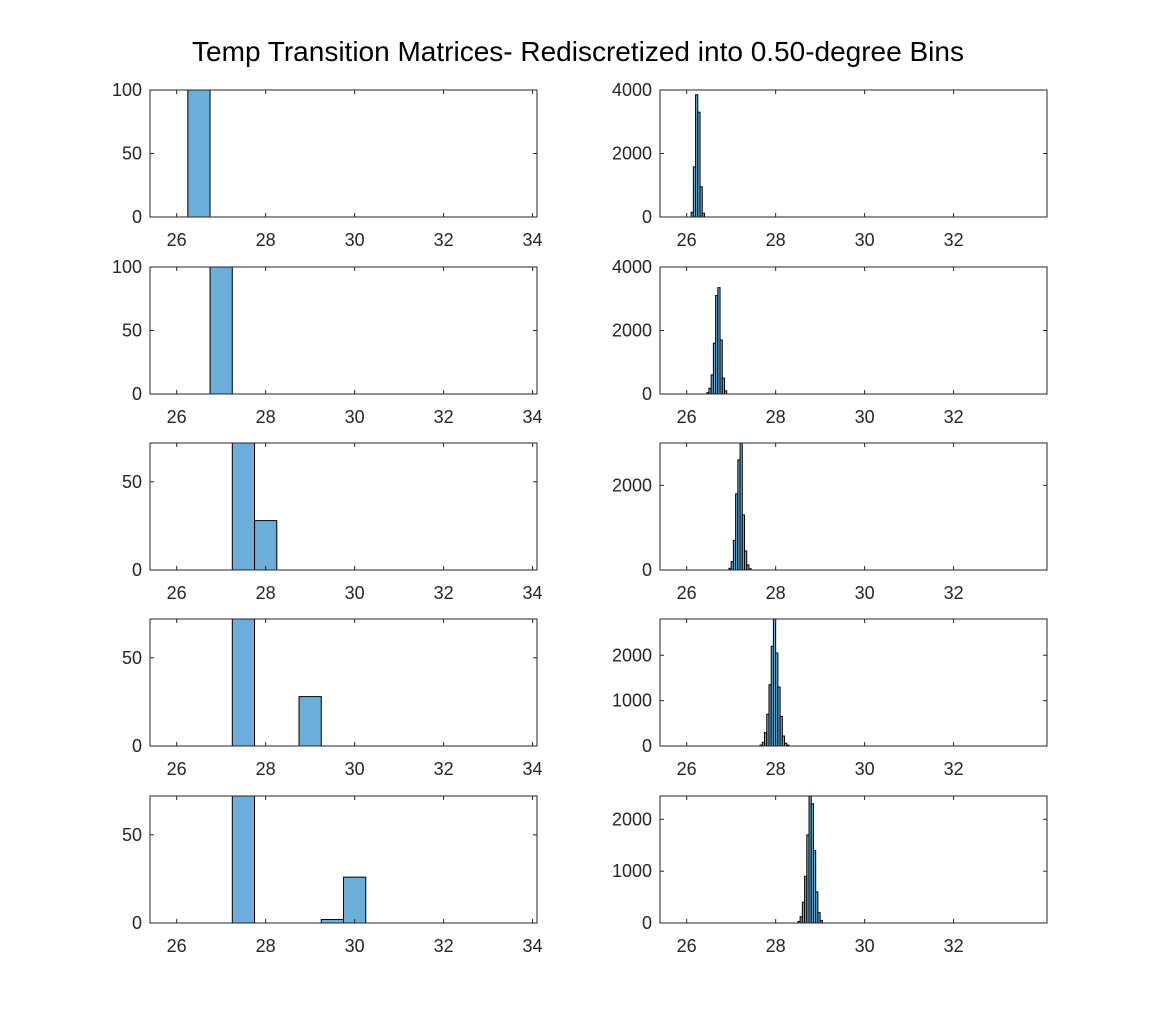 This screenshot has height=1034, width=1156. I want to click on histogram-panel-4-2: 26 28 30 32 0 1000 2000, so click(830, 698).